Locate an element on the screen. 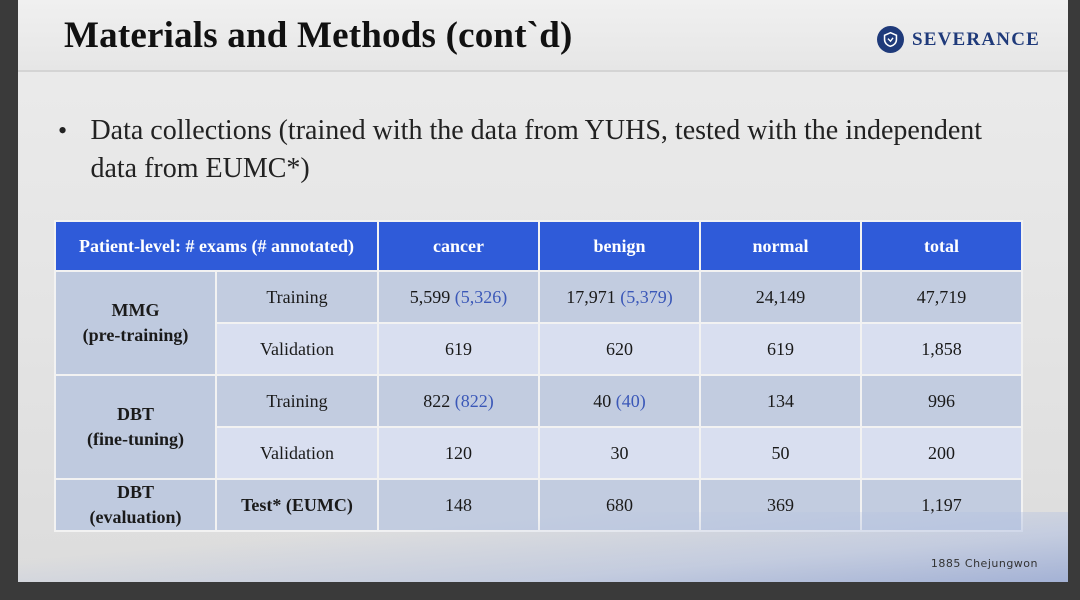  total-cell: 200 is located at coordinates (941, 453).